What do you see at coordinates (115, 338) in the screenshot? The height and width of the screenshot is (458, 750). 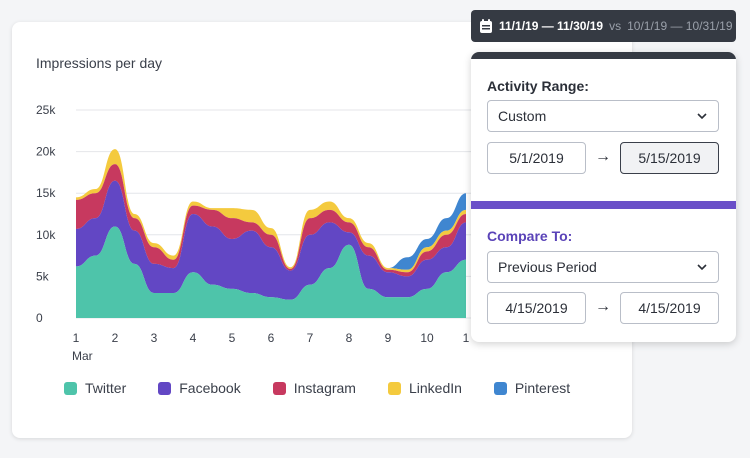 I see `x-tick-label: 2` at bounding box center [115, 338].